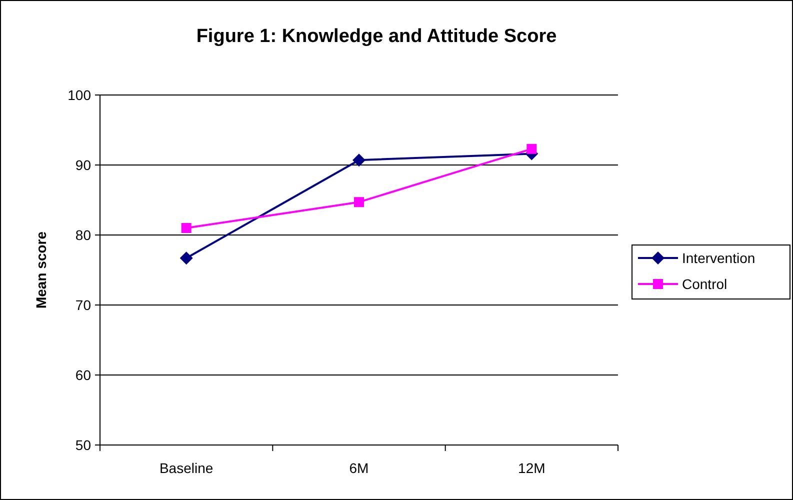  What do you see at coordinates (83, 164) in the screenshot?
I see `y-tick-label: 90` at bounding box center [83, 164].